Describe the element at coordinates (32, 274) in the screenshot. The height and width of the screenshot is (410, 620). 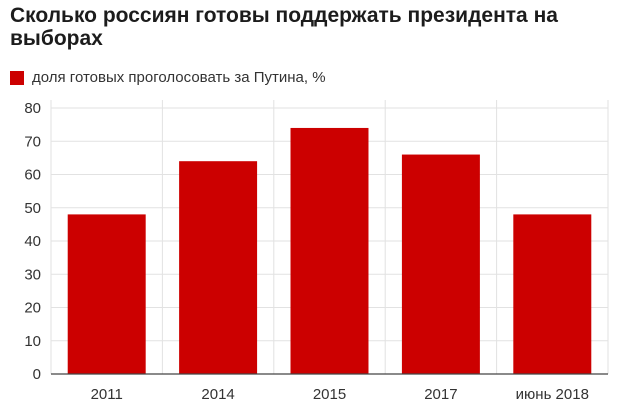
I see `y-tick-label: 30` at that location.